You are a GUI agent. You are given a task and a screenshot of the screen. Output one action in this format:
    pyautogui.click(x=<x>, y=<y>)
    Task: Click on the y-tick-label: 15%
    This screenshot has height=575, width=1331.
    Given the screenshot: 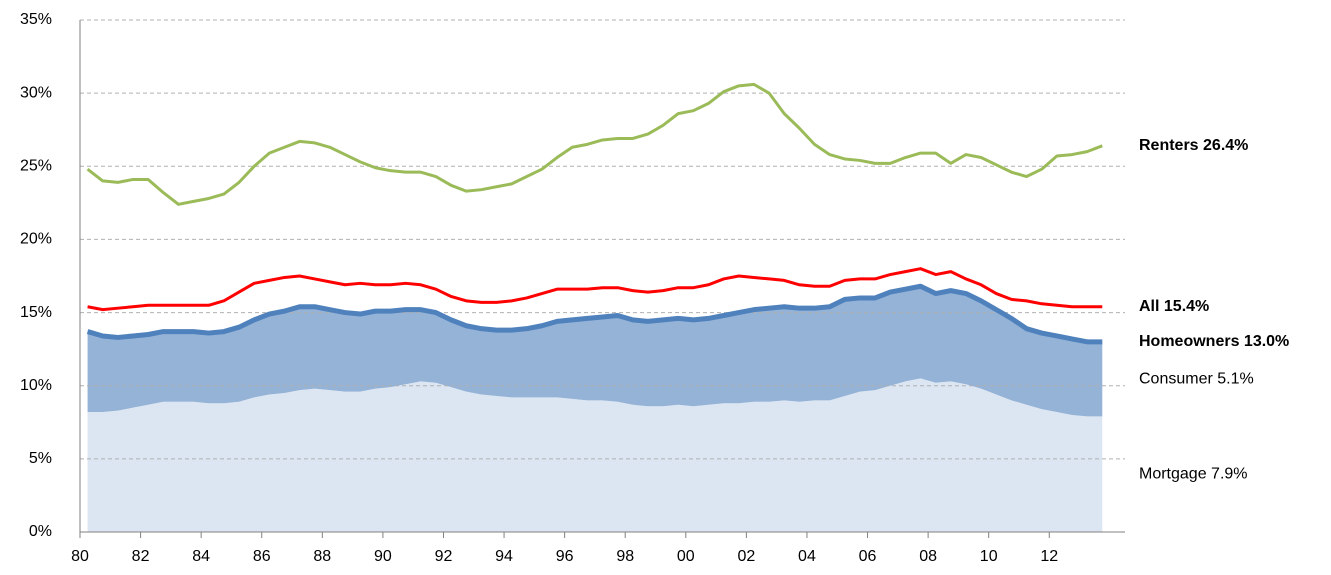 What is the action you would take?
    pyautogui.click(x=36, y=312)
    